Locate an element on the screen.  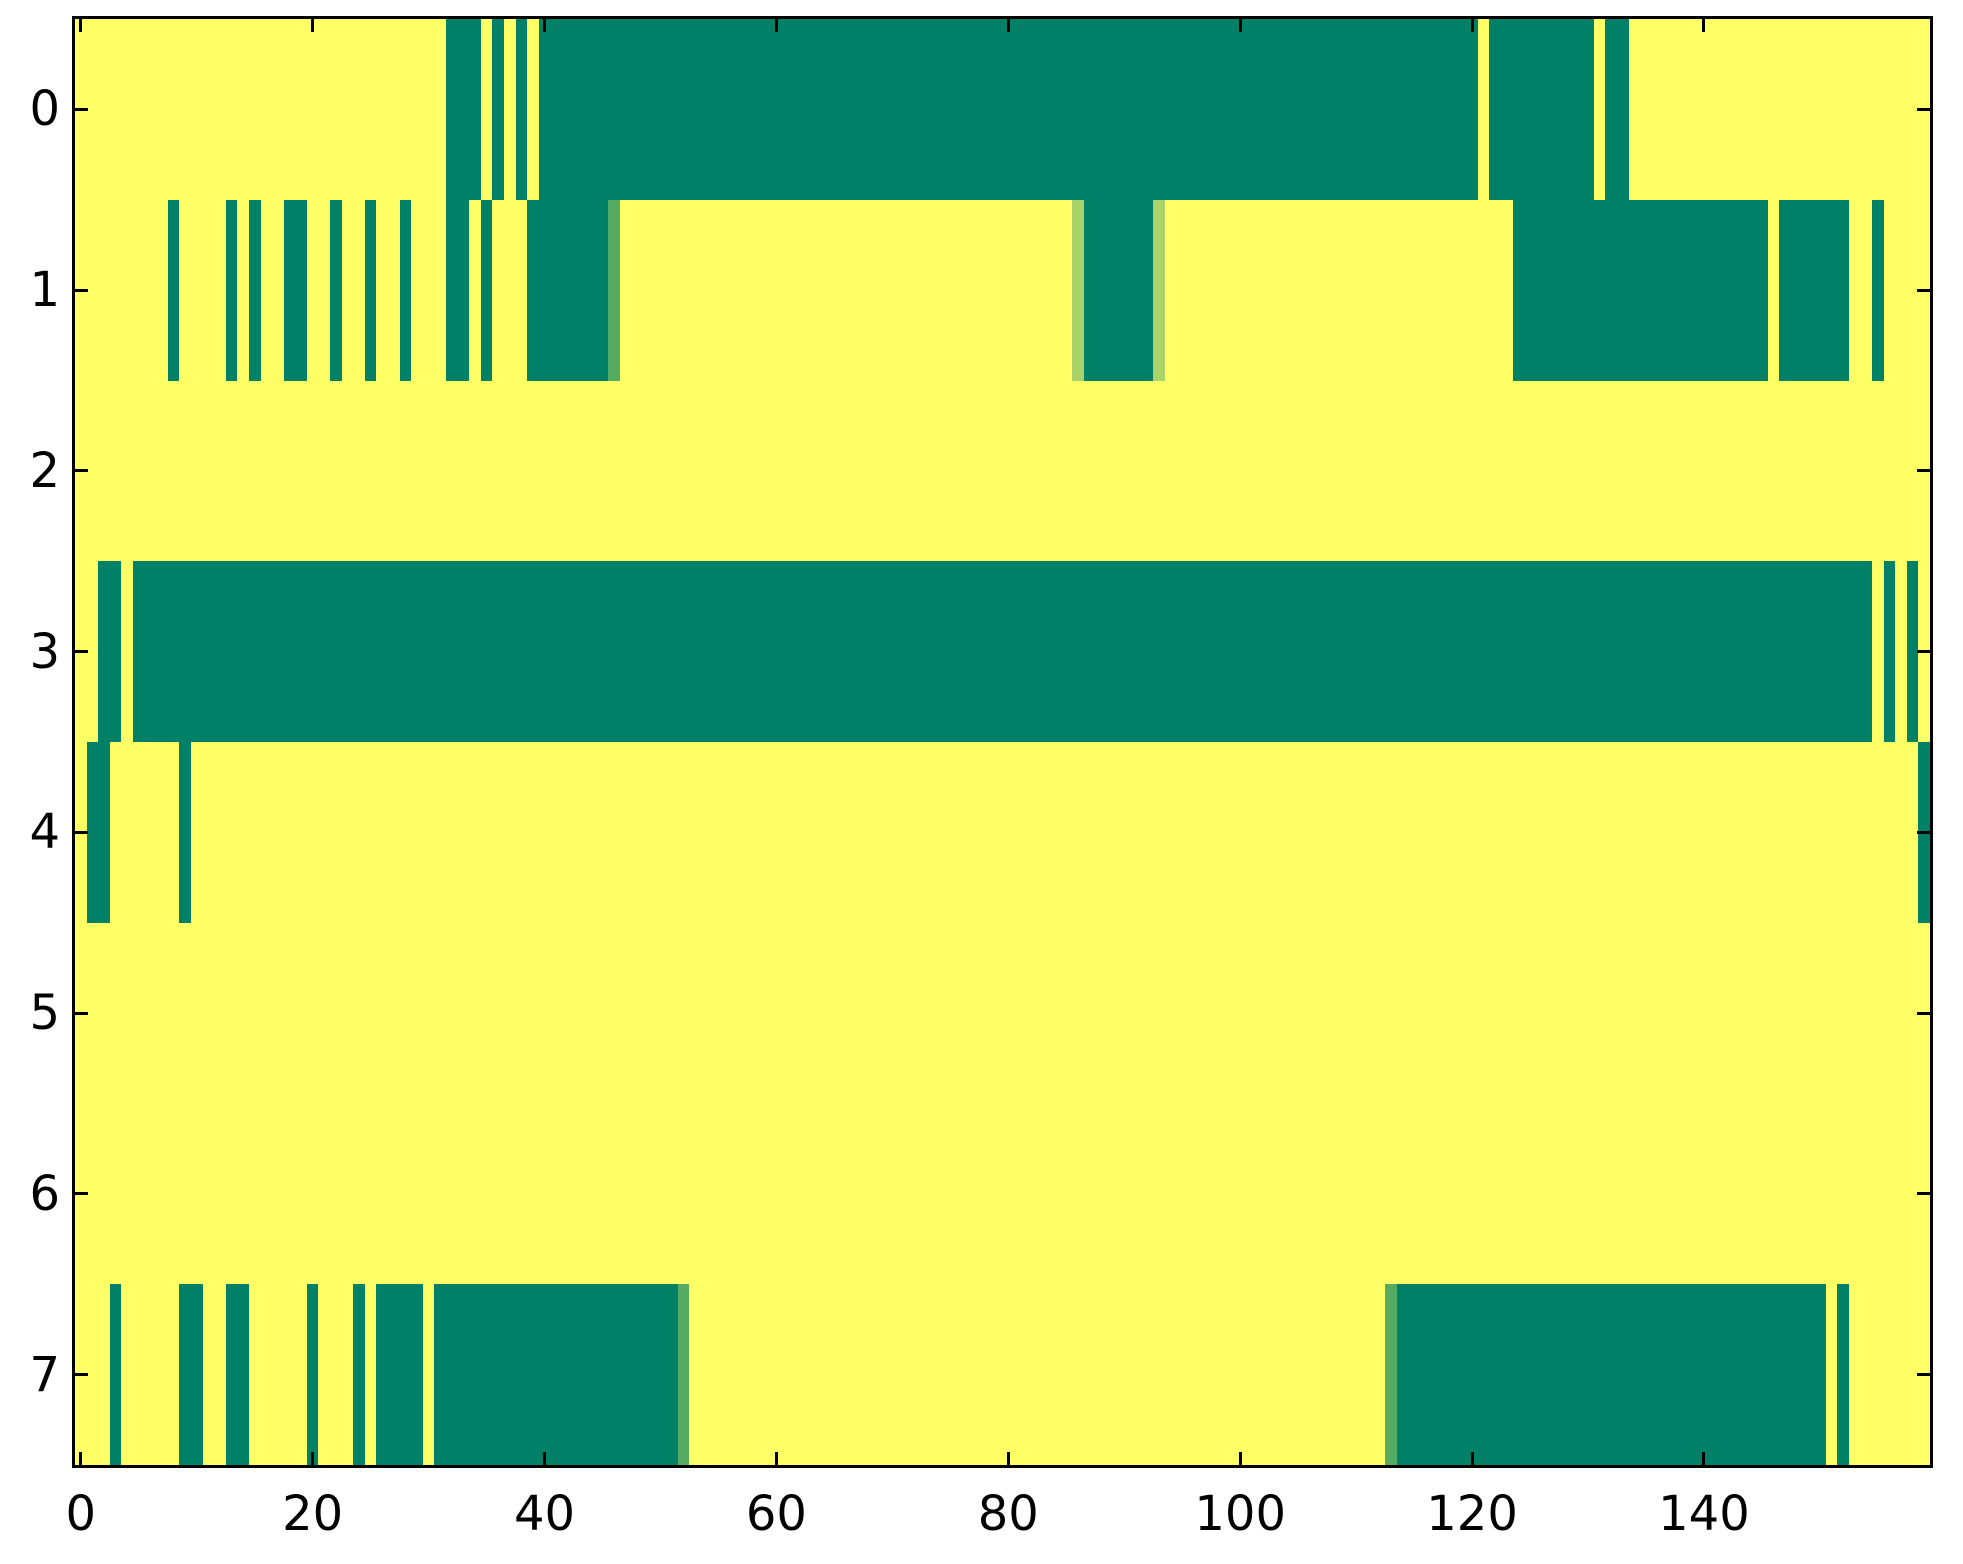
x-tick-label: 120 is located at coordinates (1472, 1514).